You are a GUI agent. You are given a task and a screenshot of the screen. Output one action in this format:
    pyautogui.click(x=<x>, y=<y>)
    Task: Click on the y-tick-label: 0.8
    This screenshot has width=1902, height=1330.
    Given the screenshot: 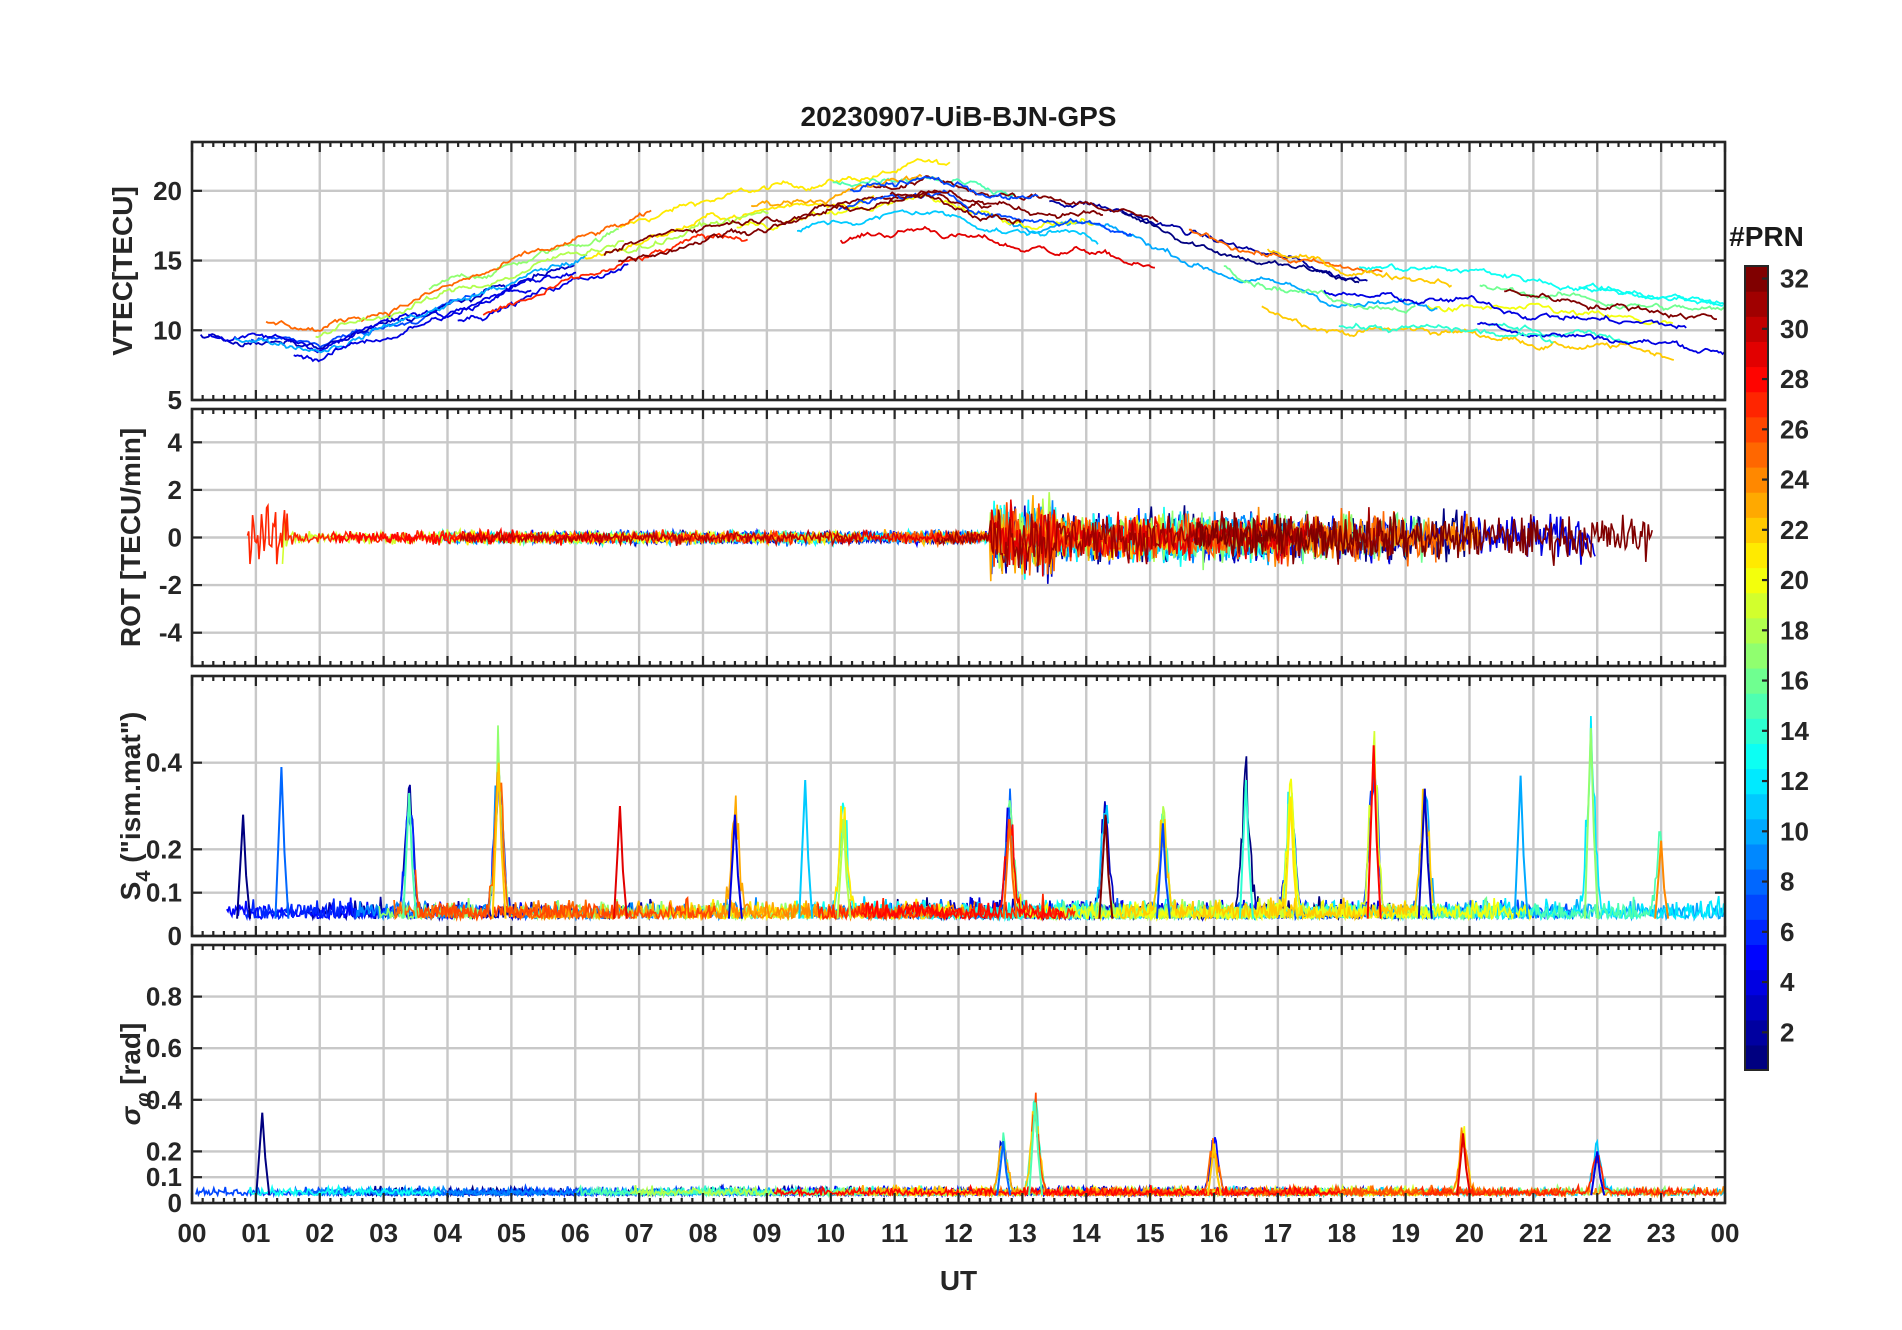 What is the action you would take?
    pyautogui.click(x=164, y=997)
    